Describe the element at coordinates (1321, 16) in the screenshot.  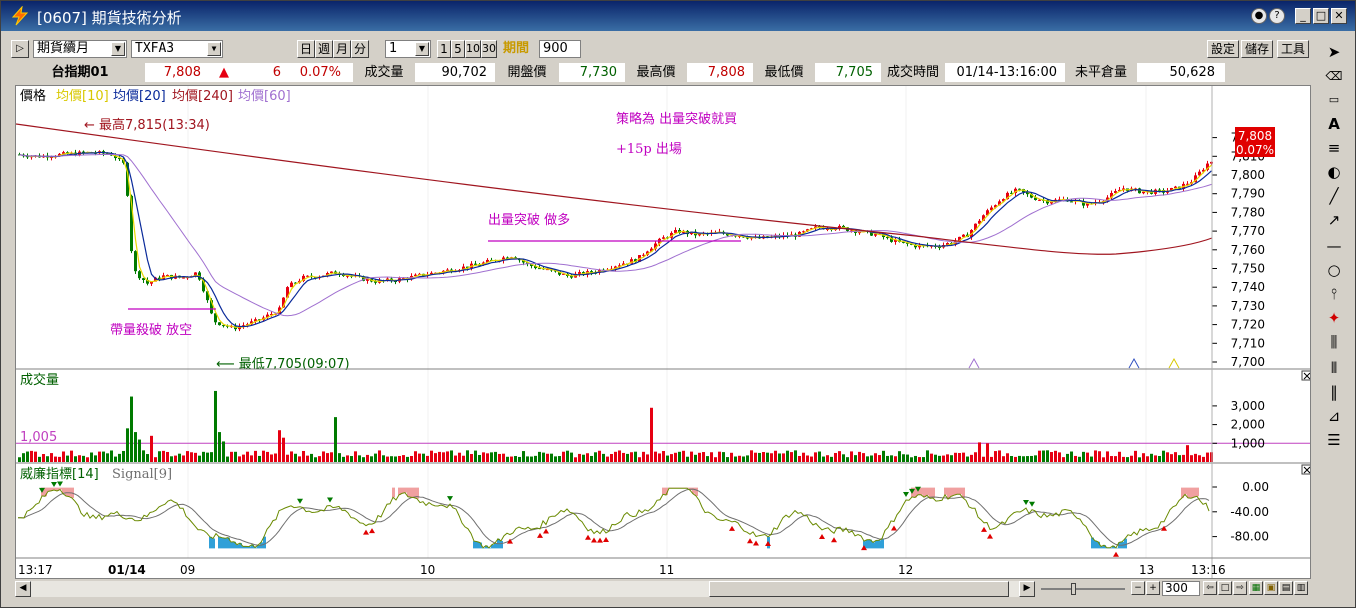
I see `maximize-button: □` at that location.